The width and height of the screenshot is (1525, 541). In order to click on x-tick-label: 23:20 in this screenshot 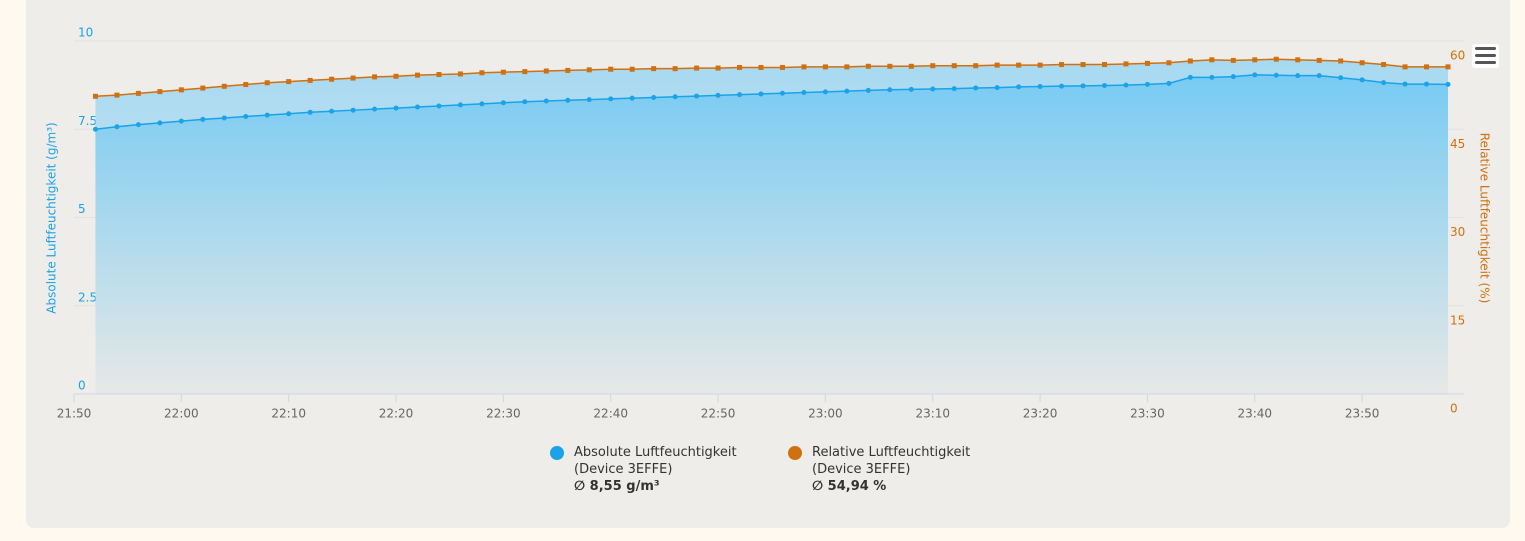, I will do `click(1040, 414)`.